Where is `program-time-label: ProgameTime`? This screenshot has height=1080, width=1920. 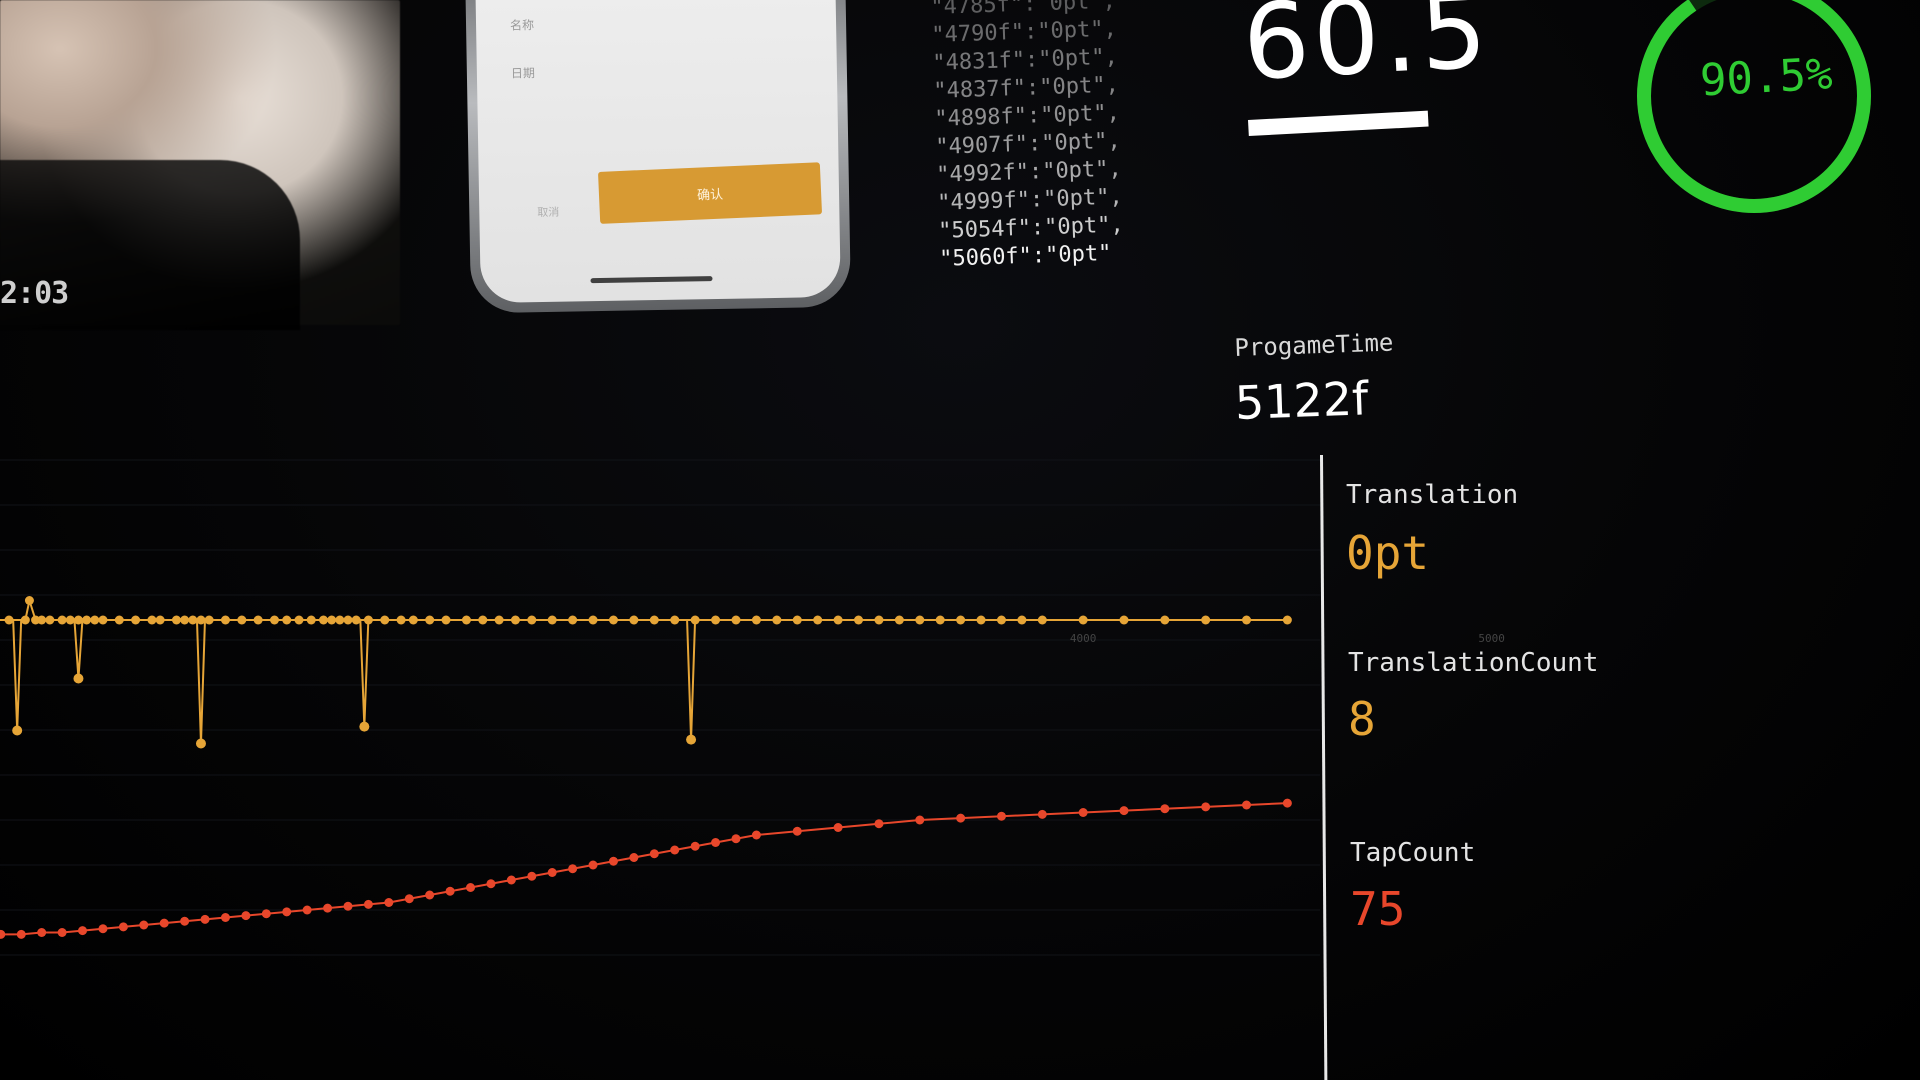
program-time-label: ProgameTime is located at coordinates (1314, 345).